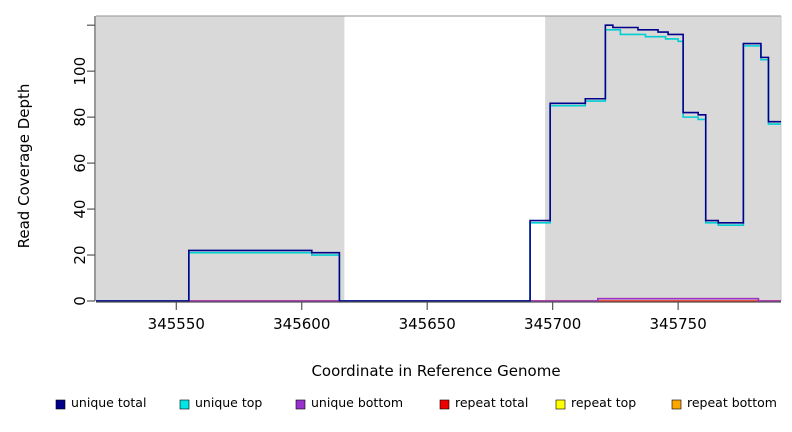  Describe the element at coordinates (427, 324) in the screenshot. I see `x-tick-label: 345650` at that location.